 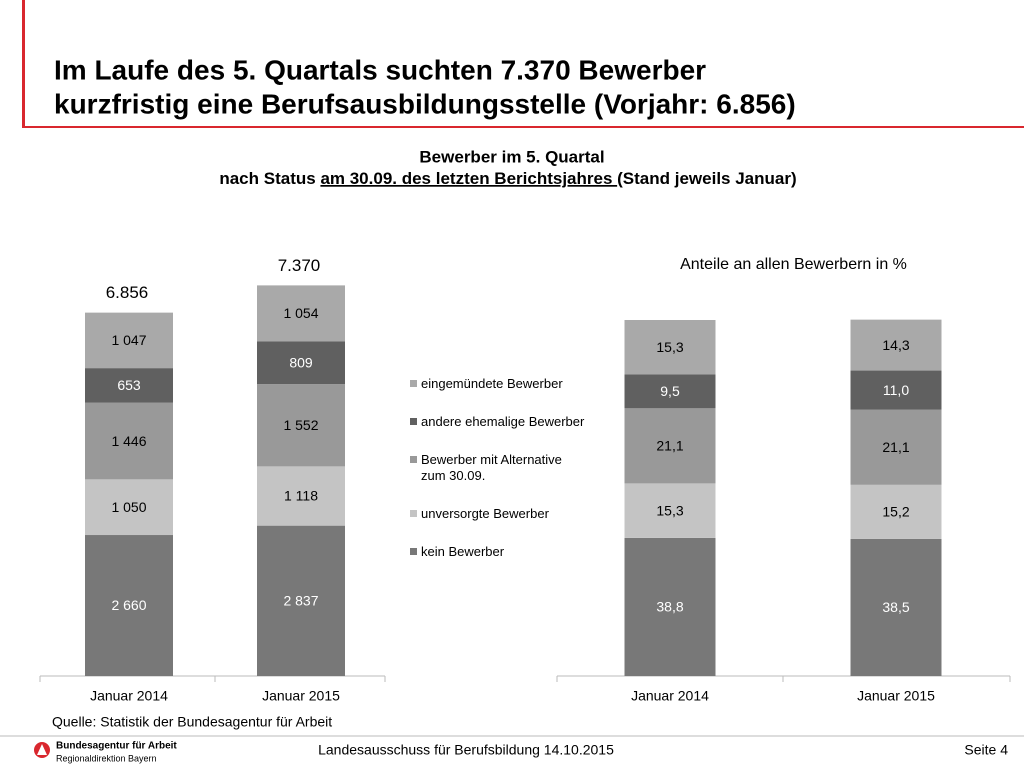 I want to click on data-label: 11,0, so click(x=896, y=390).